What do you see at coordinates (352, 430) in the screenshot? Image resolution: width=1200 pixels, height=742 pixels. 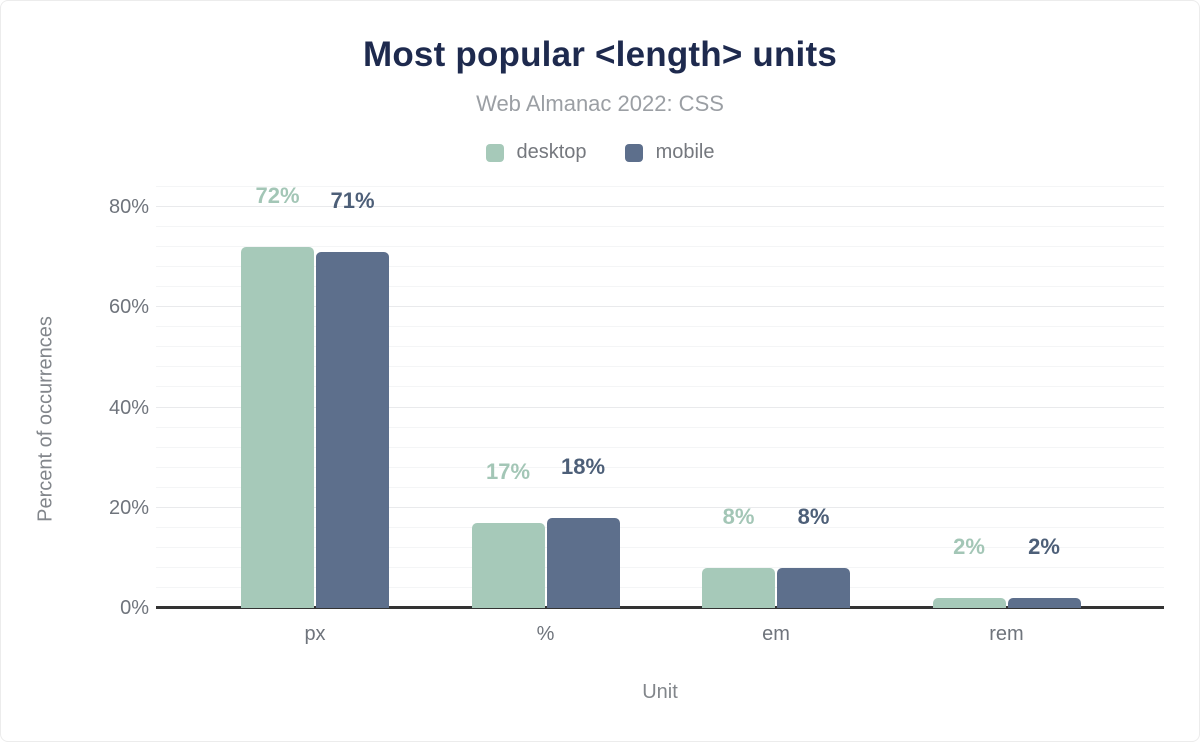 I see `bar-mobile-px` at bounding box center [352, 430].